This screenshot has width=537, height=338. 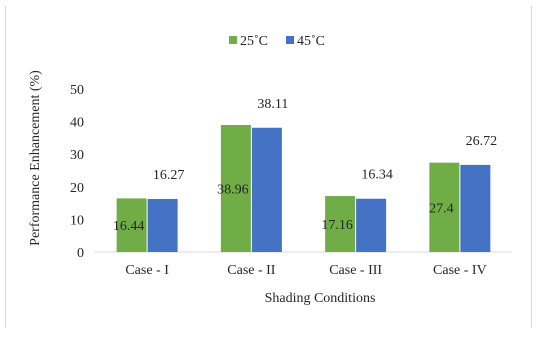 I want to click on y-tick-label: 40, so click(x=77, y=123).